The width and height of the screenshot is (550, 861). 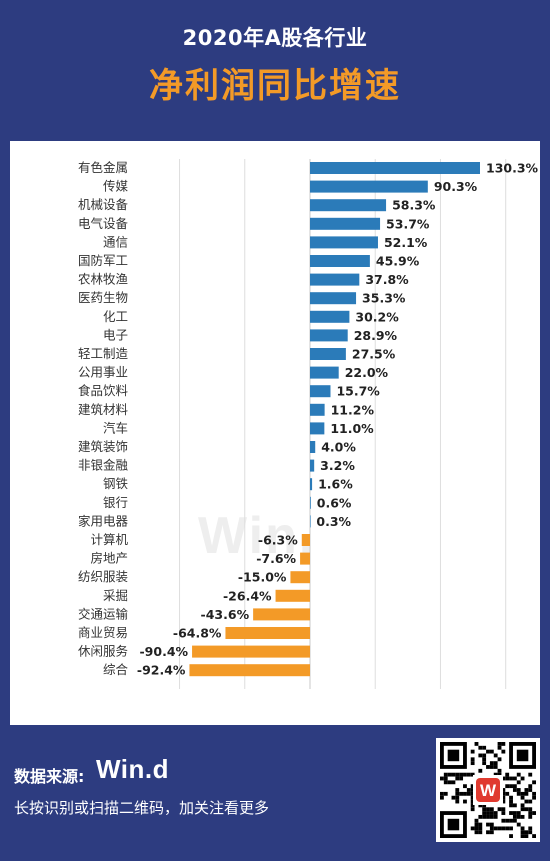 What do you see at coordinates (103, 613) in the screenshot?
I see `category-label: 交通运输` at bounding box center [103, 613].